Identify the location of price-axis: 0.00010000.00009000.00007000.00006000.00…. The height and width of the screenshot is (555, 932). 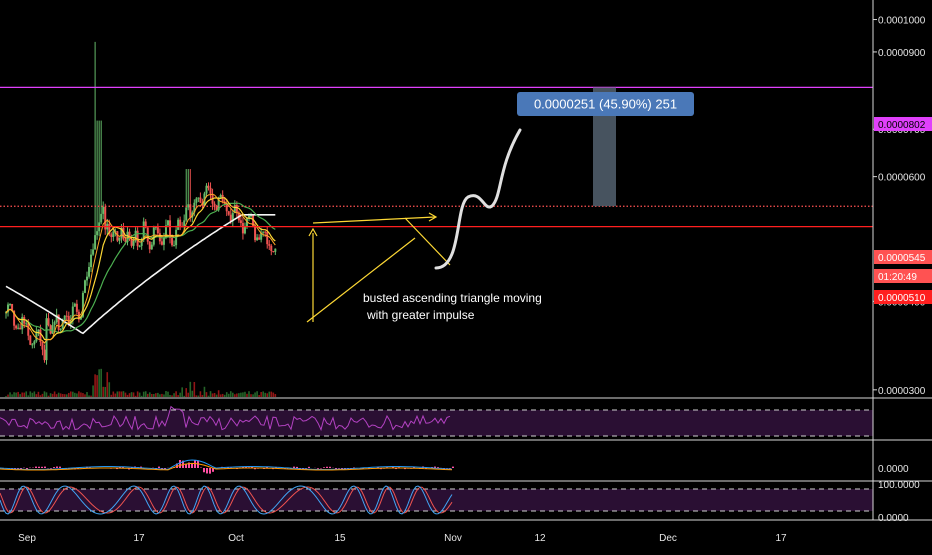
(902, 270).